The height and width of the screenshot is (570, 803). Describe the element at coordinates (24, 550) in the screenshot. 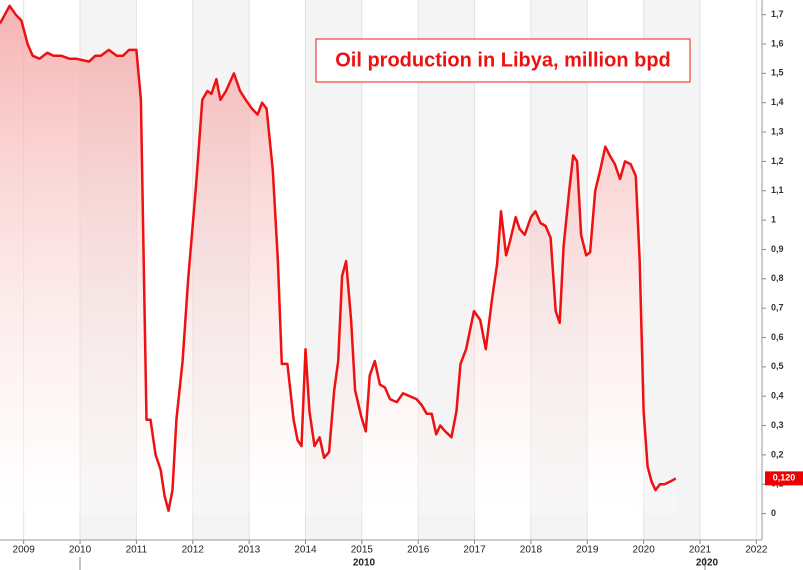

I see `x-tick-label: 2009` at that location.